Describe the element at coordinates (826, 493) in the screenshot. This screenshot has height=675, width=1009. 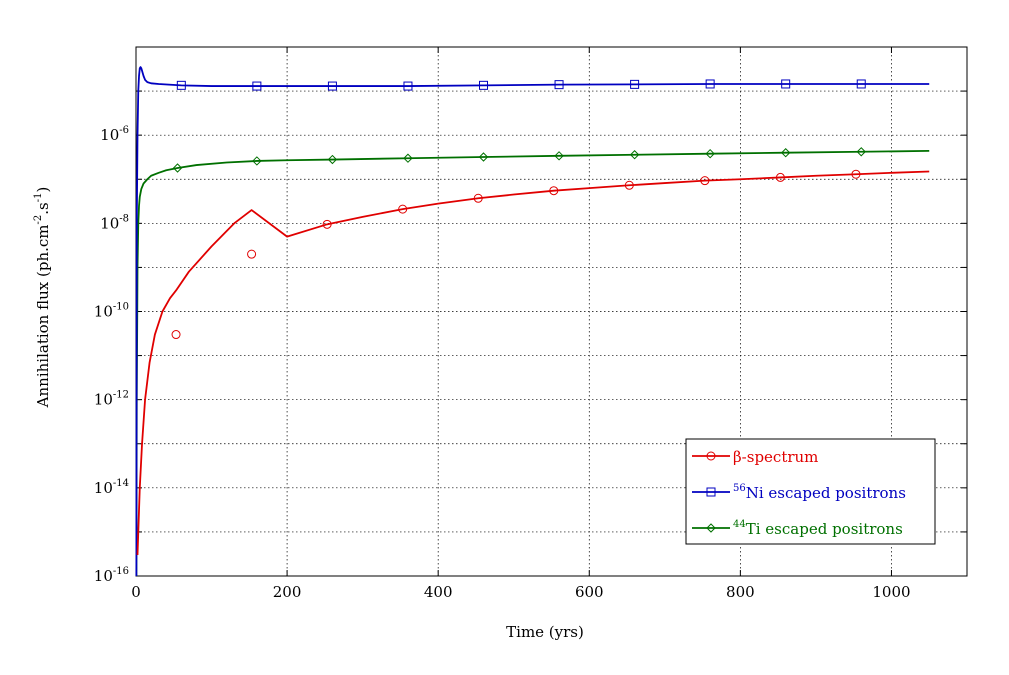
I see `legend-label-text: Ni escaped positrons` at that location.